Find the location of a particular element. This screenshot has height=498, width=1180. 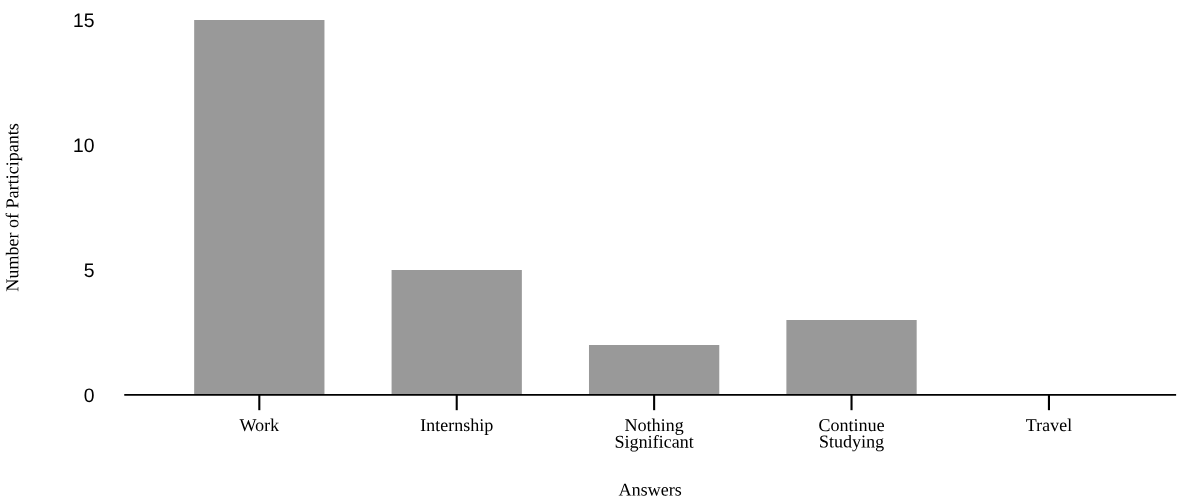

y-tick-label: 0 is located at coordinates (89, 395).